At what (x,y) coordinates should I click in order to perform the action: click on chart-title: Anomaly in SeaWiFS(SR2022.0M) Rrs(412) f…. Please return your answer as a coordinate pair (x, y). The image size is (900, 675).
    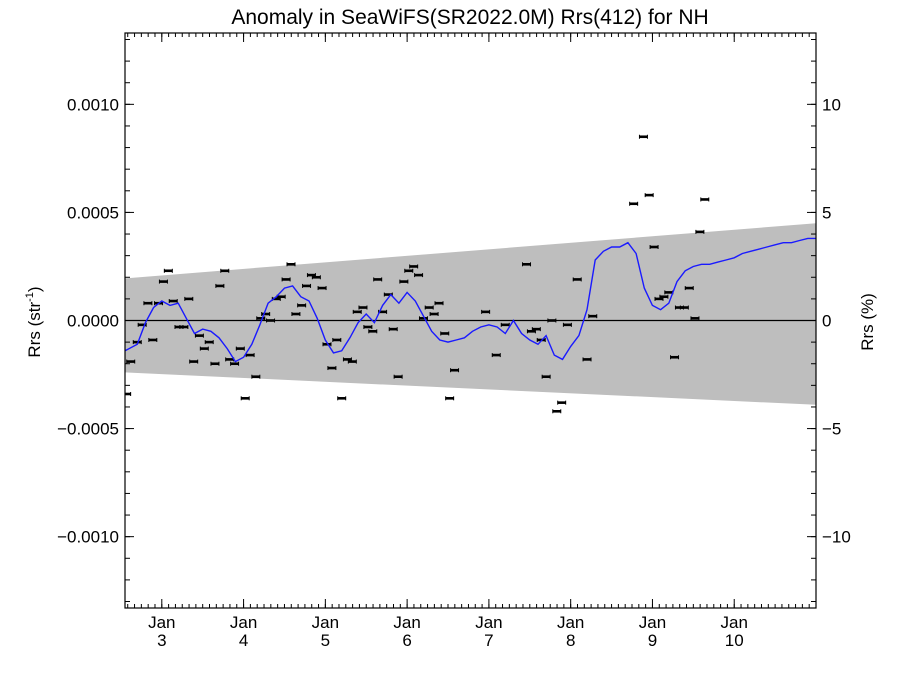
    Looking at the image, I should click on (469, 17).